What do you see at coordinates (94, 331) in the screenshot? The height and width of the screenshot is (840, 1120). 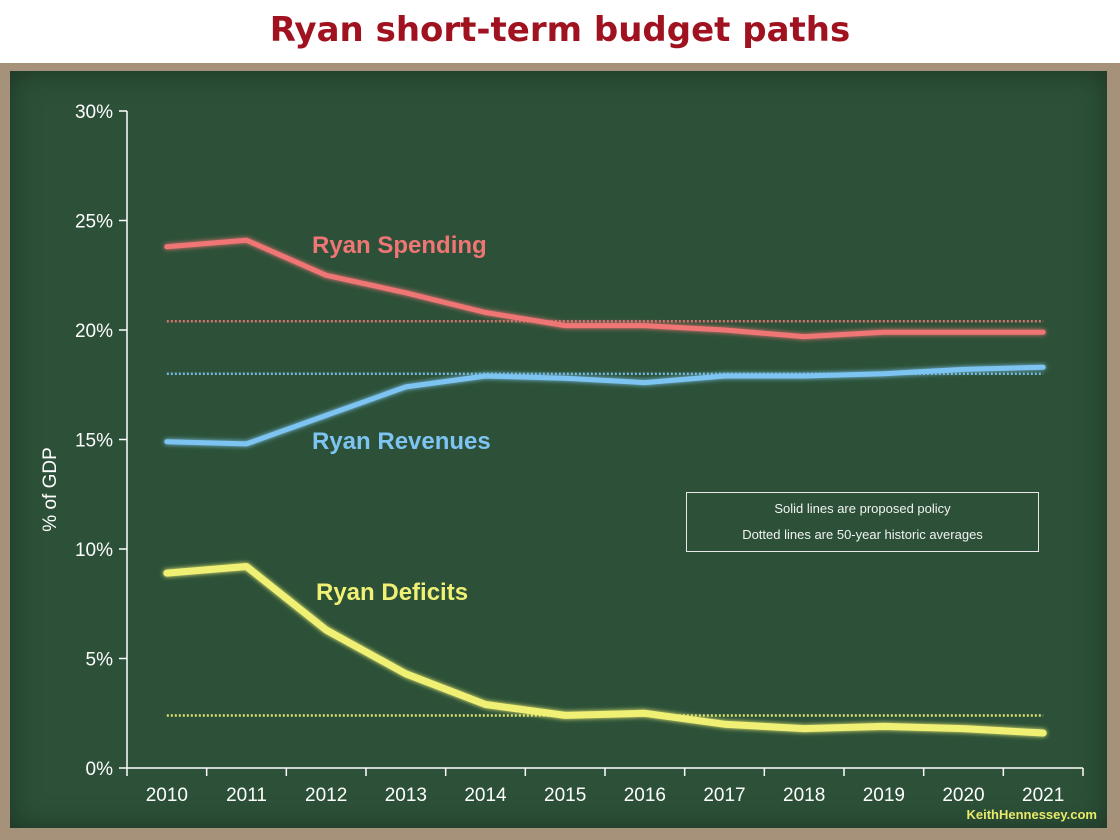 I see `y-tick-label: 20%` at bounding box center [94, 331].